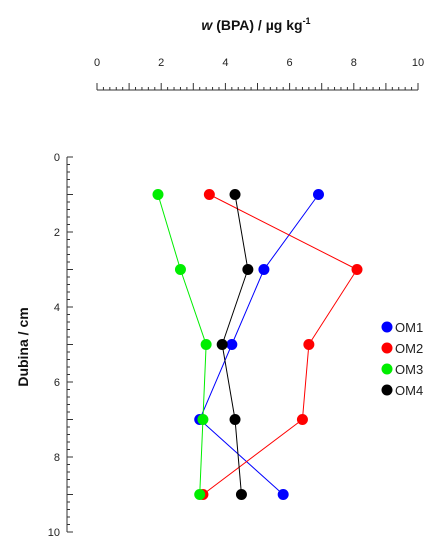 This screenshot has height=538, width=432. Describe the element at coordinates (354, 63) in the screenshot. I see `x-tick-label: 8` at that location.